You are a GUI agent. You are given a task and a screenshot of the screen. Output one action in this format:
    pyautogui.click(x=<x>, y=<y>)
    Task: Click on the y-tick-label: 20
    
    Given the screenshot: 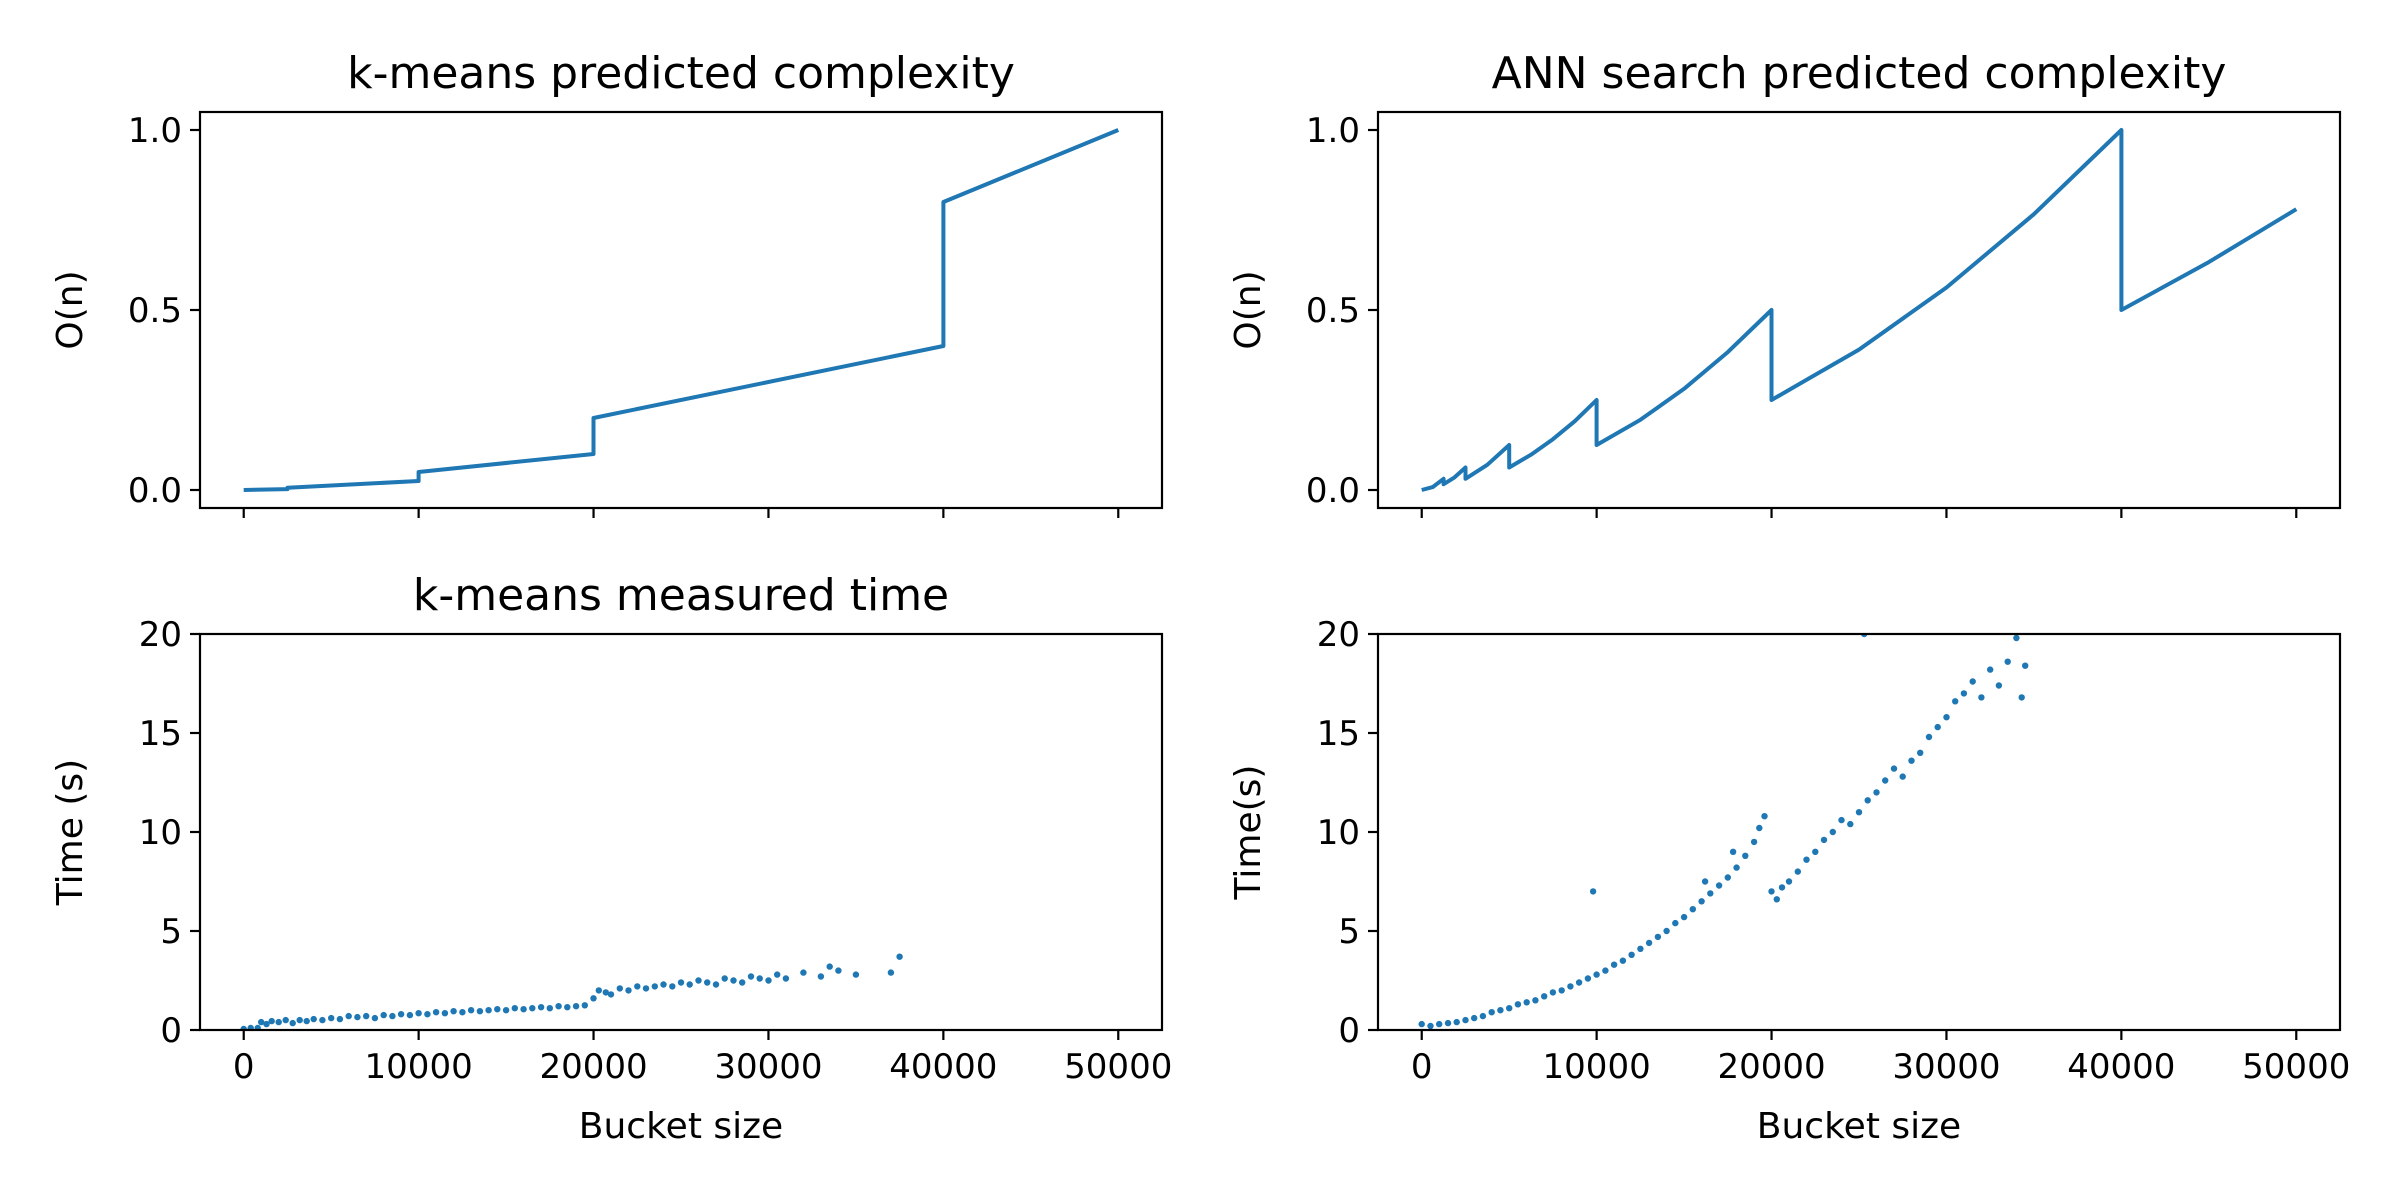 What is the action you would take?
    pyautogui.click(x=160, y=635)
    